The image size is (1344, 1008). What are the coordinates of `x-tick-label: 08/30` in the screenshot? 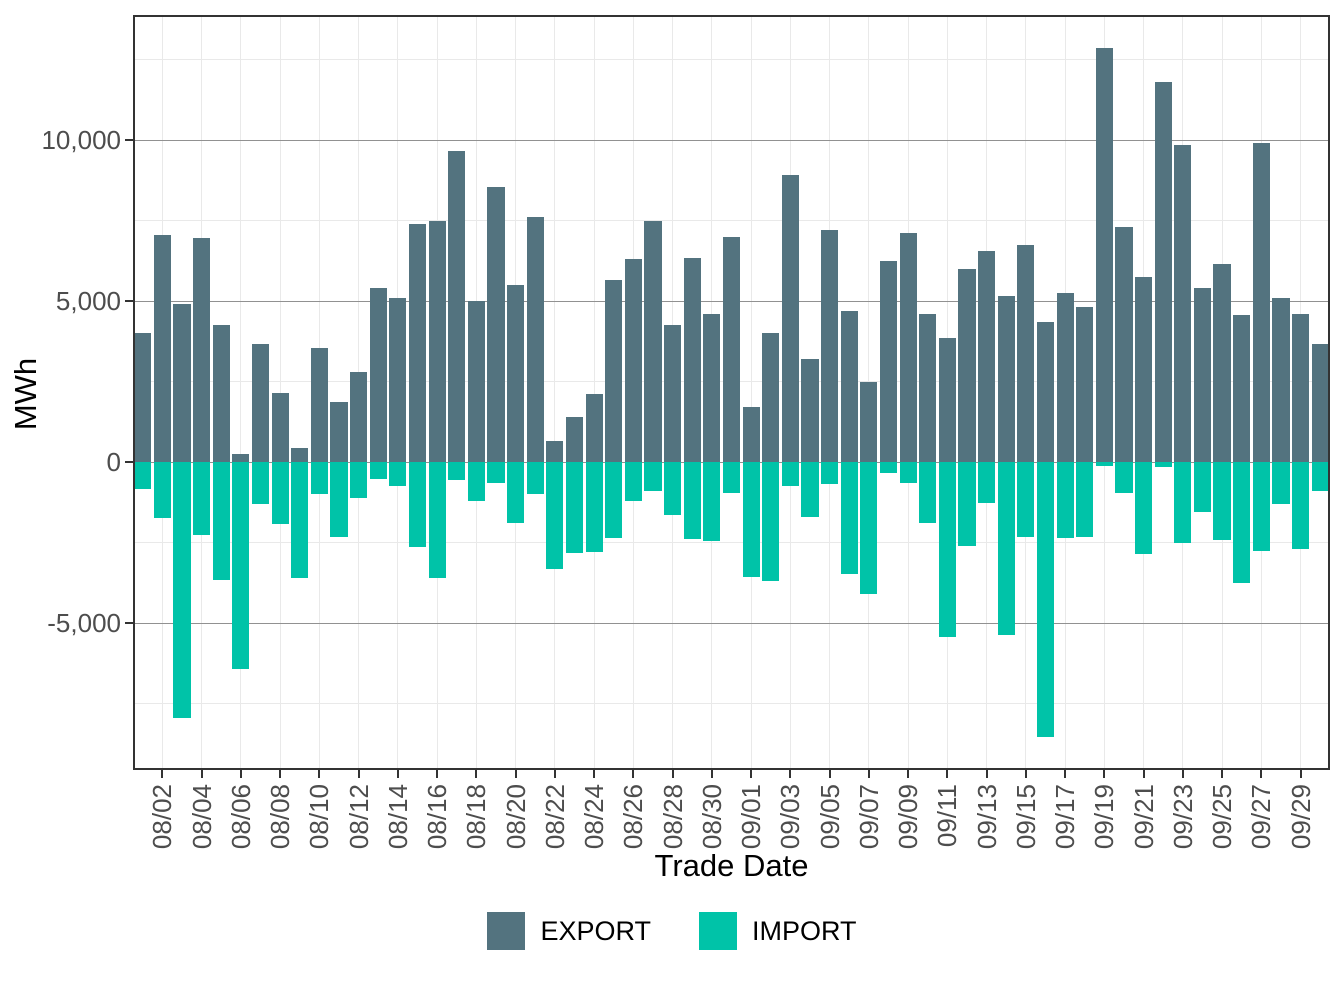 It's located at (711, 817).